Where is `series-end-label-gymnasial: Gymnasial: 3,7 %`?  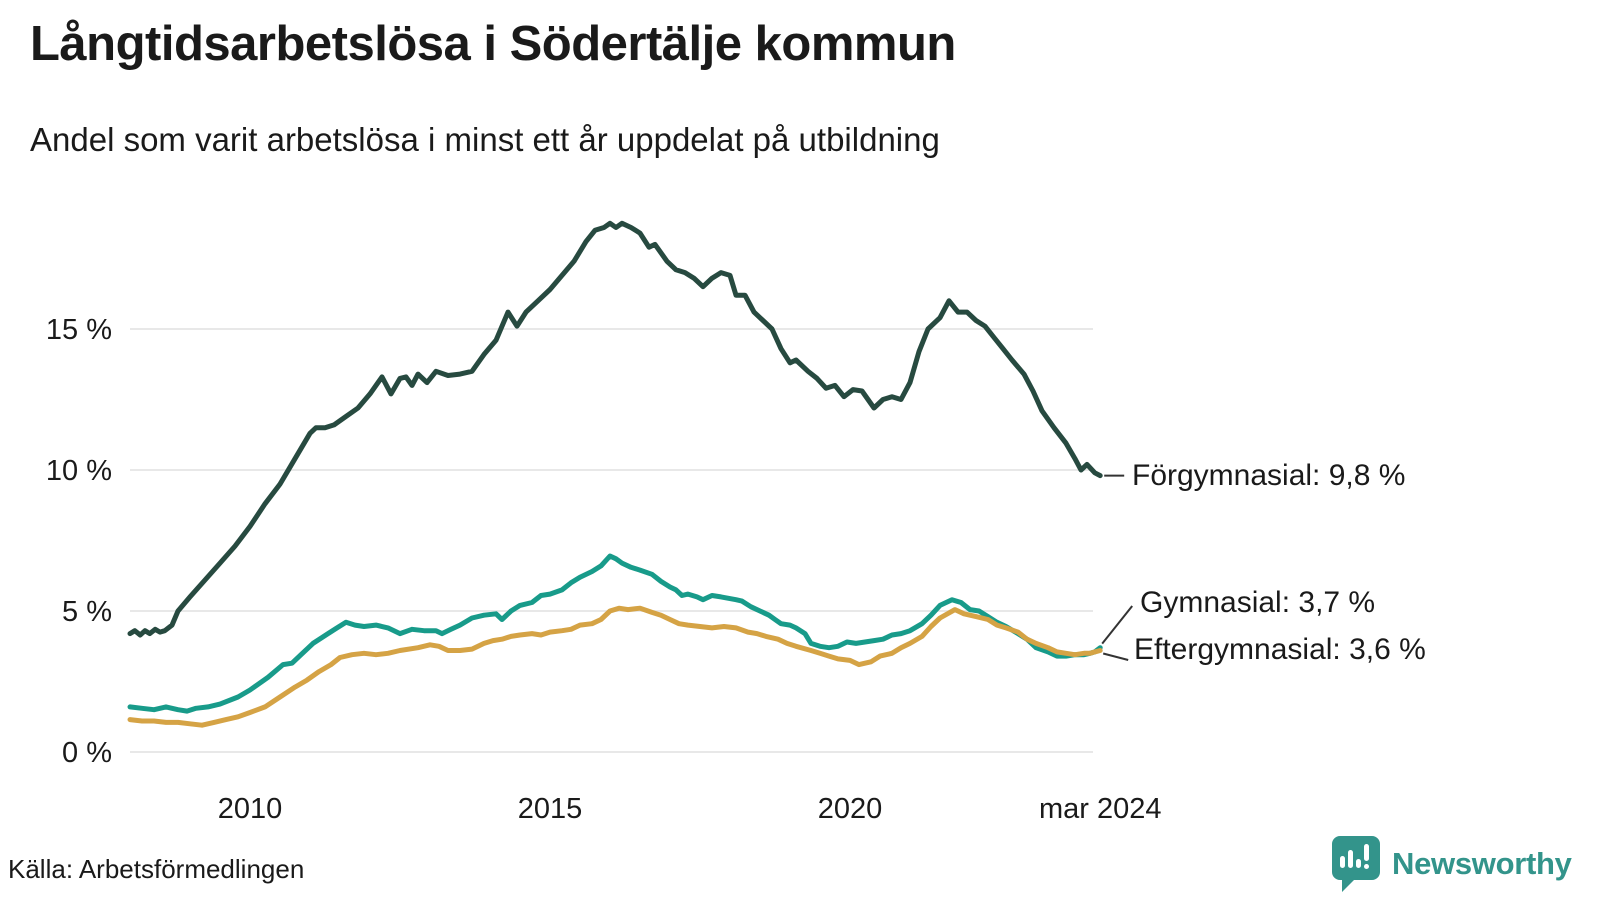 series-end-label-gymnasial: Gymnasial: 3,7 % is located at coordinates (1258, 602).